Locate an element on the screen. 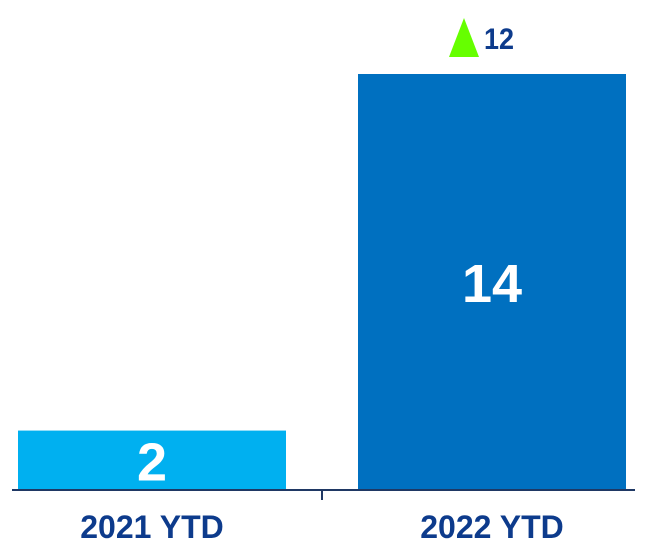 This screenshot has width=647, height=555. bar-2021-ytd is located at coordinates (152, 460).